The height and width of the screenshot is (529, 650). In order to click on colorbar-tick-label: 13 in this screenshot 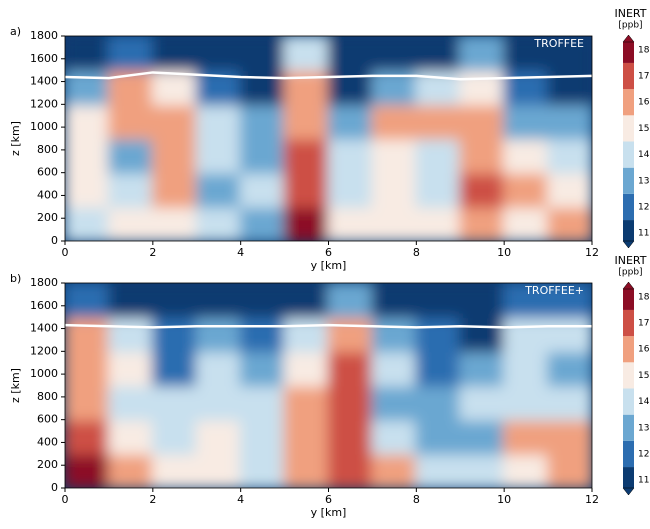, I will do `click(643, 181)`.